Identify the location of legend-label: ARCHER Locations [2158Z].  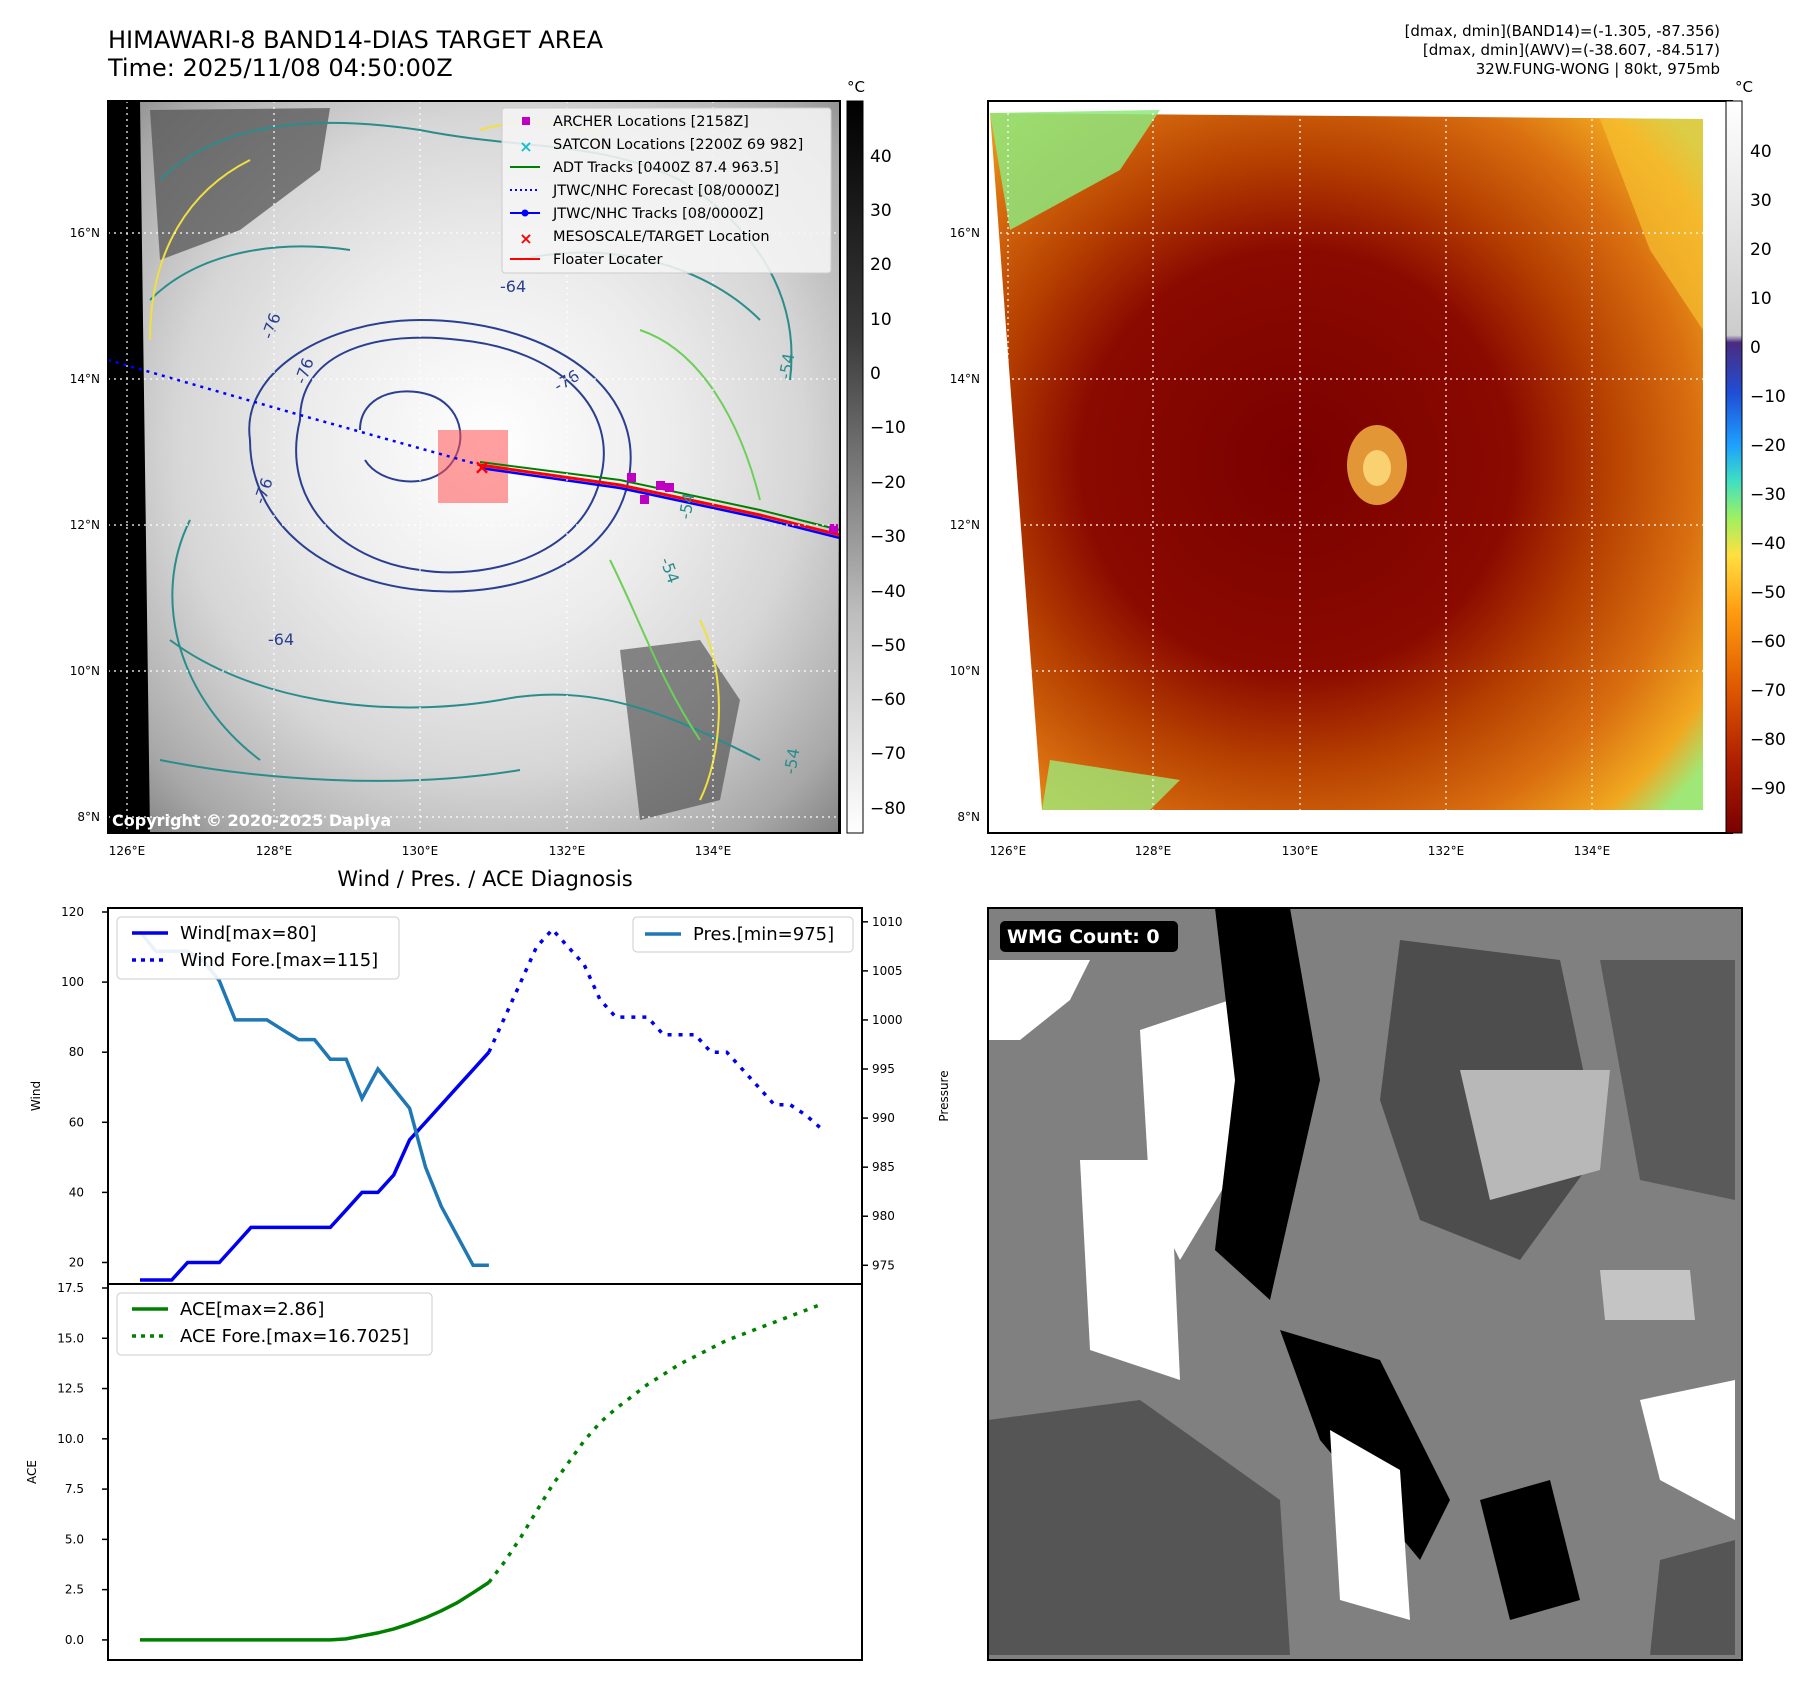
(651, 122).